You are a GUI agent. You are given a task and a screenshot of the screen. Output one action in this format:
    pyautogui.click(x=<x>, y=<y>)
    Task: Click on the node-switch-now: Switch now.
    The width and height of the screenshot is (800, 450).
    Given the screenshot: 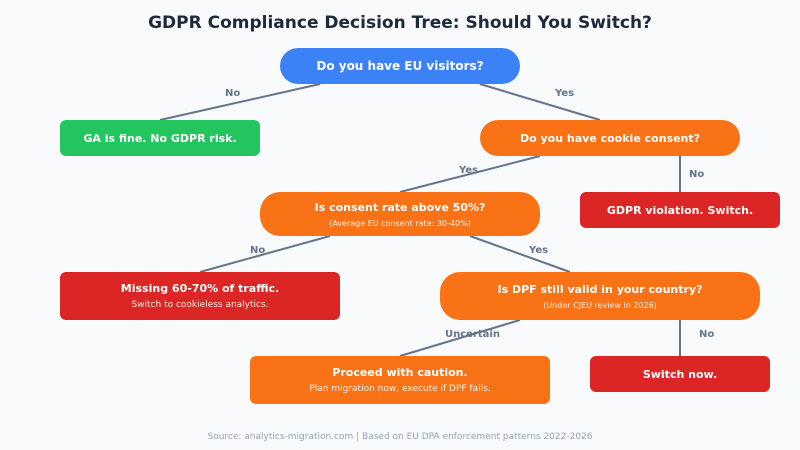 What is the action you would take?
    pyautogui.click(x=680, y=374)
    